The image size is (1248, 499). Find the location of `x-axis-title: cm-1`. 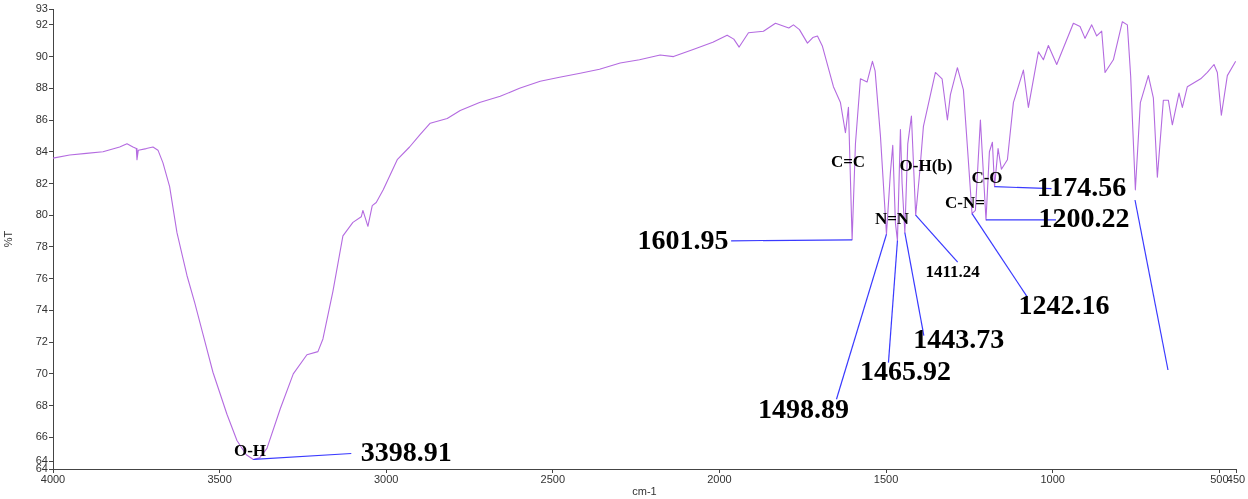

x-axis-title: cm-1 is located at coordinates (644, 491).